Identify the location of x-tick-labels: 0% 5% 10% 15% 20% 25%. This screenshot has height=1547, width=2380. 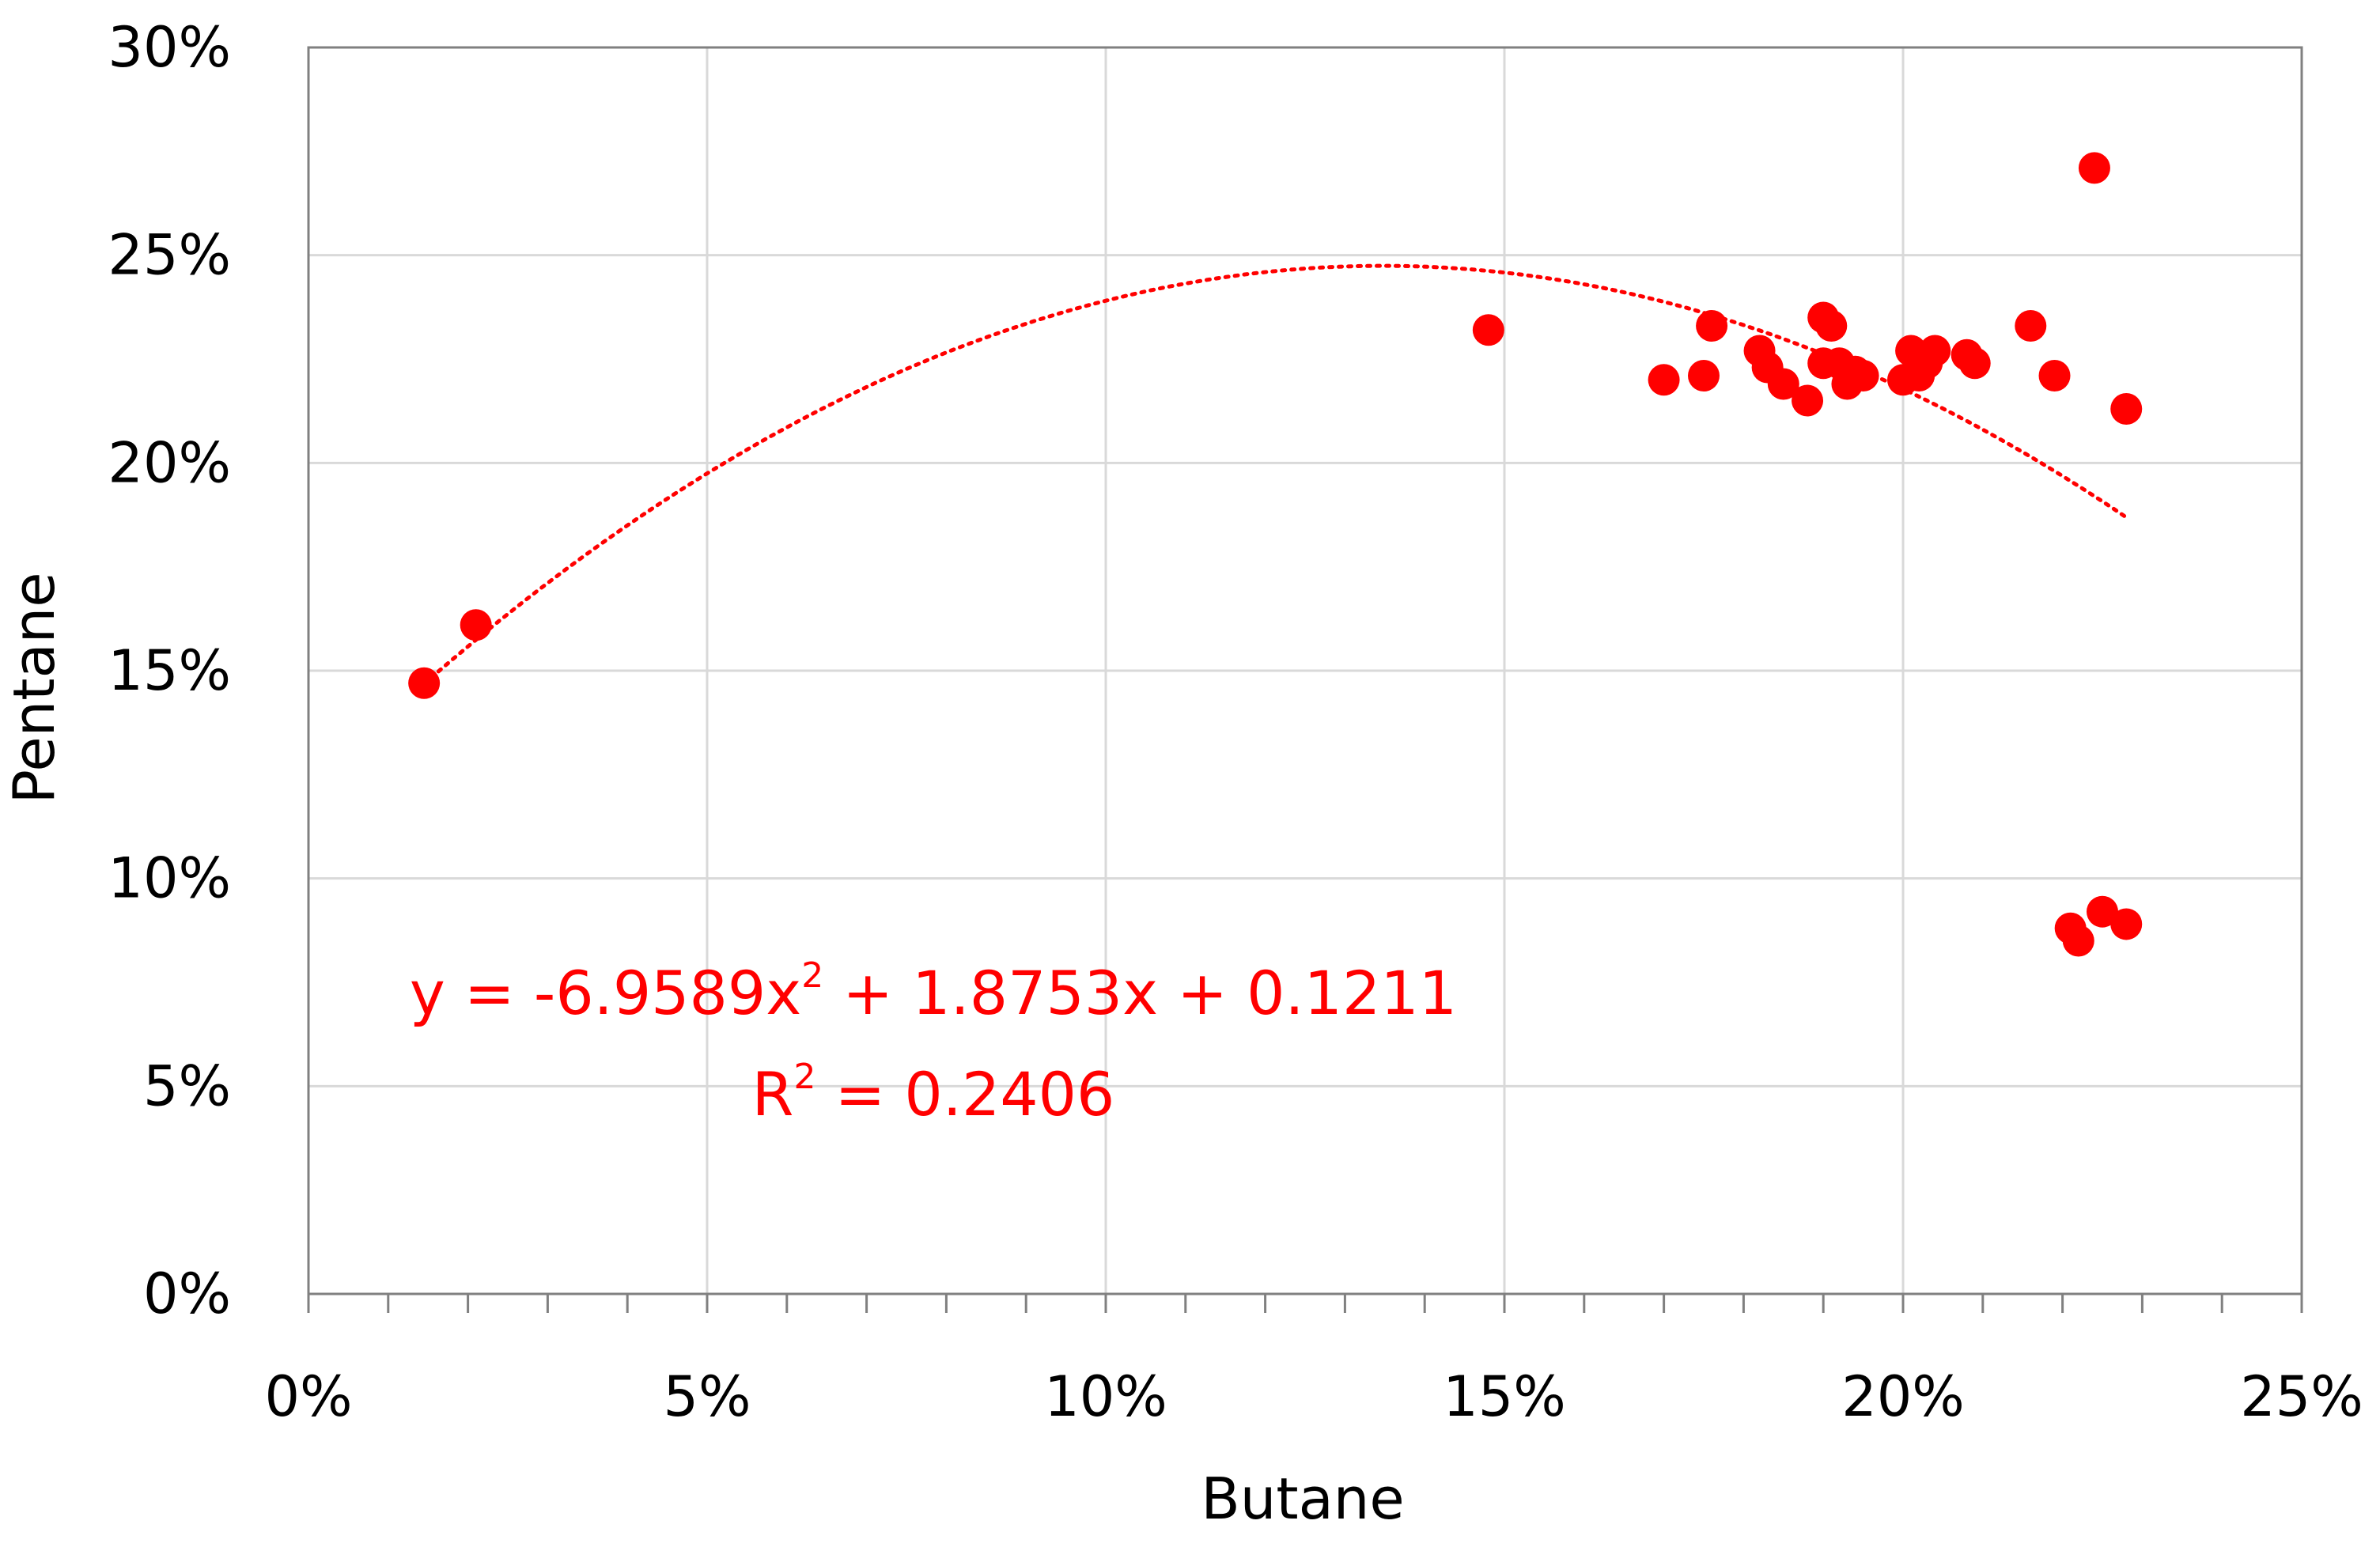
(1313, 1396).